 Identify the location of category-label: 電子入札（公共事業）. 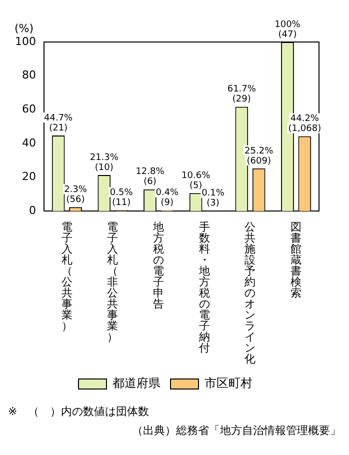
(66, 276).